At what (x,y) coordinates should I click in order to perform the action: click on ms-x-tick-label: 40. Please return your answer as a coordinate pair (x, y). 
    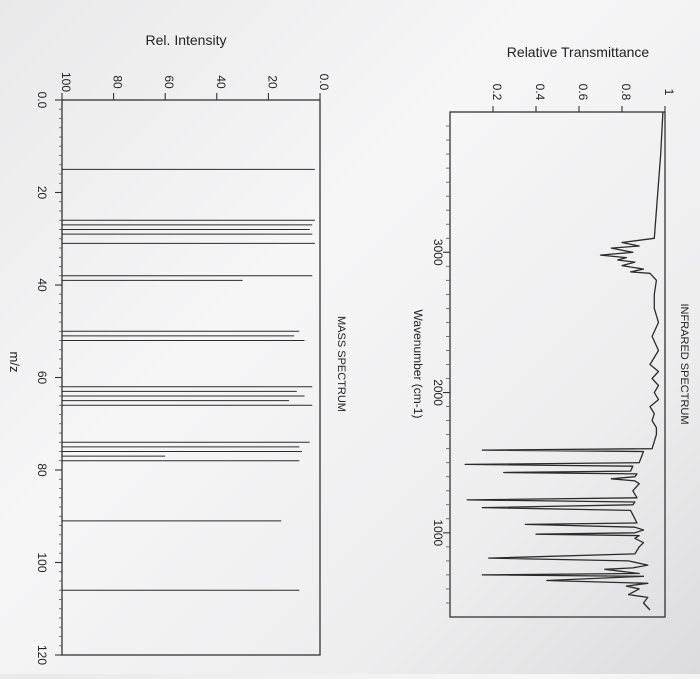
    Looking at the image, I should click on (42, 285).